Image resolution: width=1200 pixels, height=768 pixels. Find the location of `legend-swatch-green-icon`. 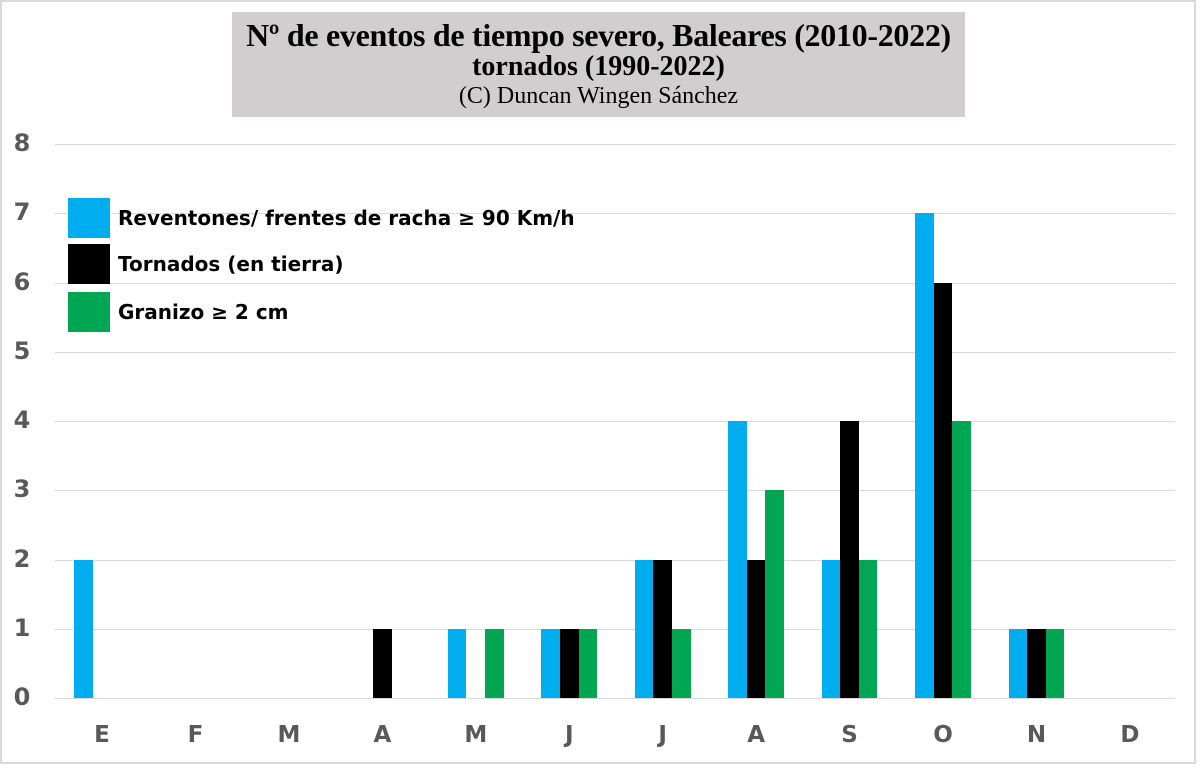

legend-swatch-green-icon is located at coordinates (89, 312).